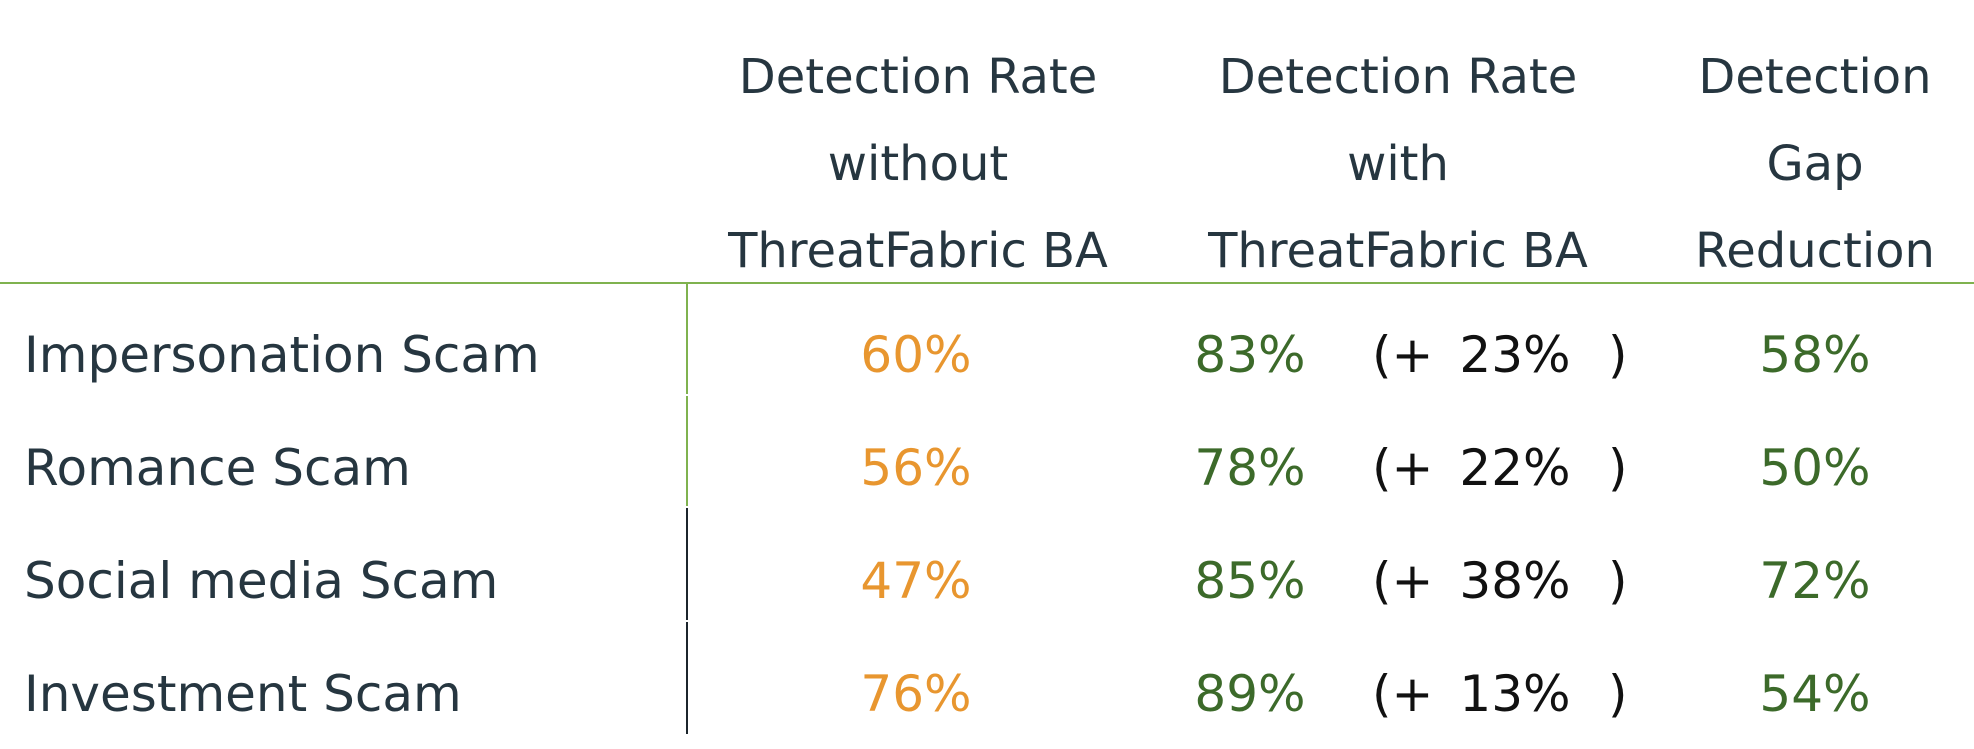 This screenshot has width=1974, height=749. Describe the element at coordinates (1815, 468) in the screenshot. I see `gap-reduction: 50%` at that location.